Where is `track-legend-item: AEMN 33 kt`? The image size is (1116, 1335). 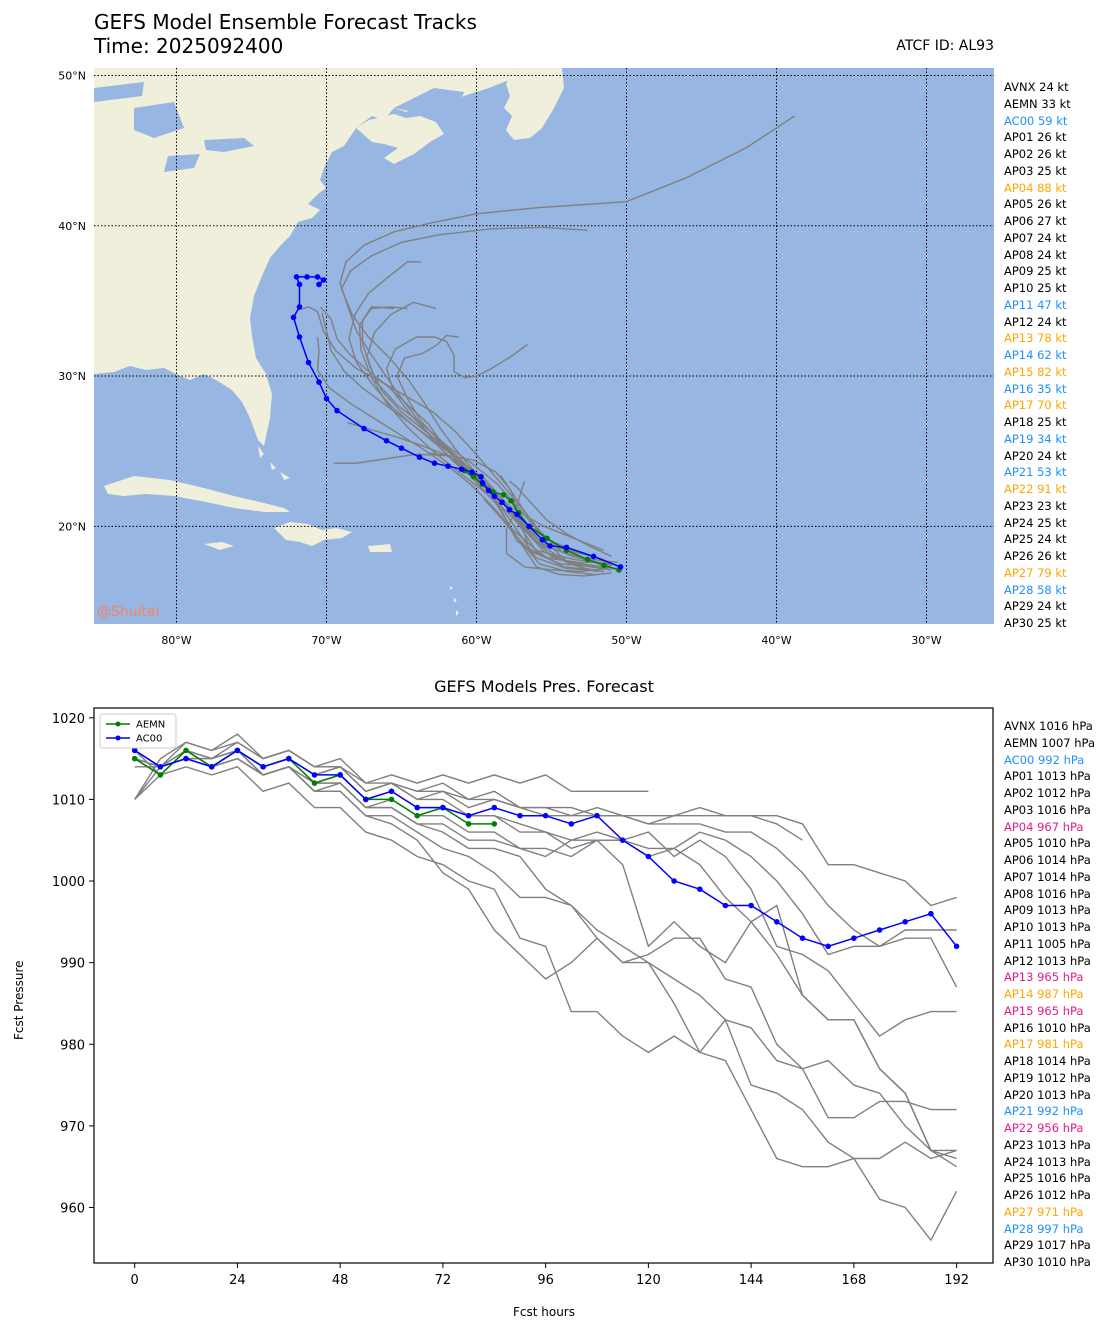 track-legend-item: AEMN 33 kt is located at coordinates (1037, 103).